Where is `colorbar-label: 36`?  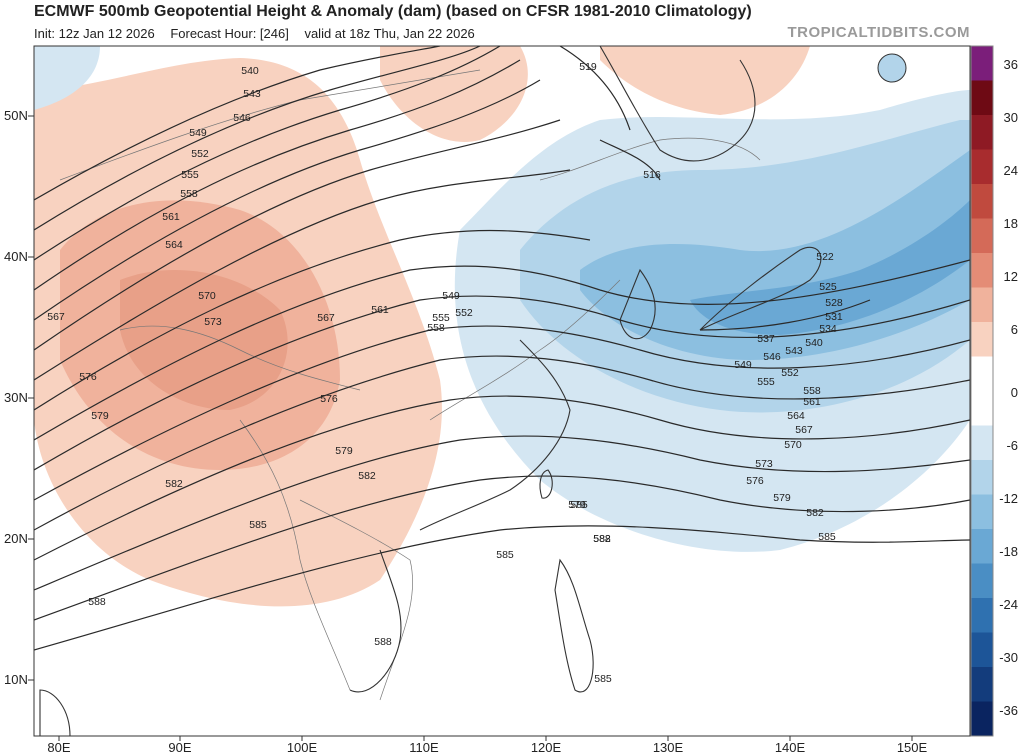
colorbar-label: 36 is located at coordinates (1011, 64).